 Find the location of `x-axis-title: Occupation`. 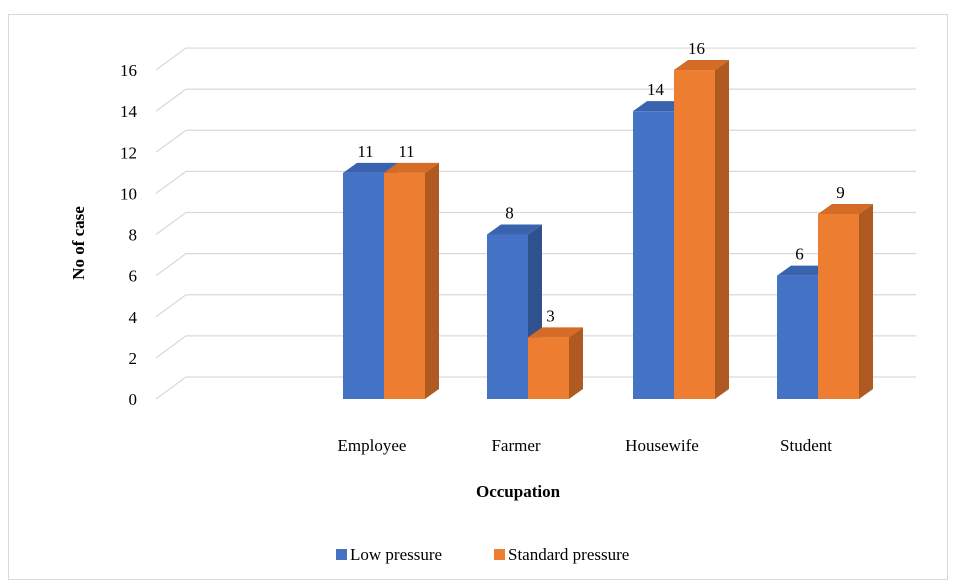

x-axis-title: Occupation is located at coordinates (518, 491).